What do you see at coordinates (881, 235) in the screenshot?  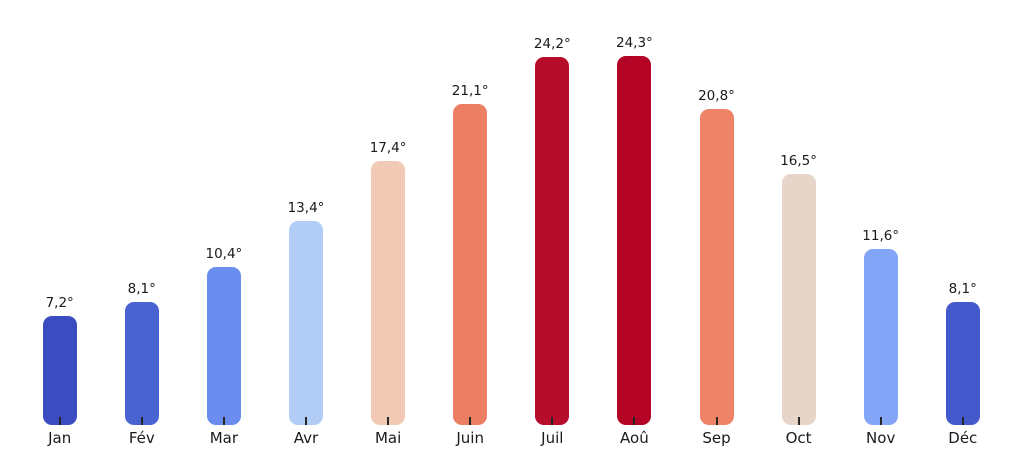 I see `bar-value-label: 11,6°` at bounding box center [881, 235].